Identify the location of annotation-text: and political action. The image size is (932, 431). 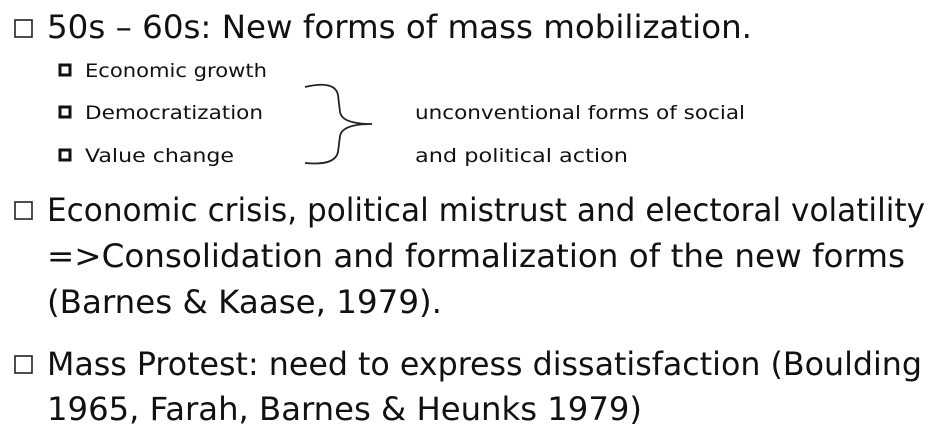
(521, 156).